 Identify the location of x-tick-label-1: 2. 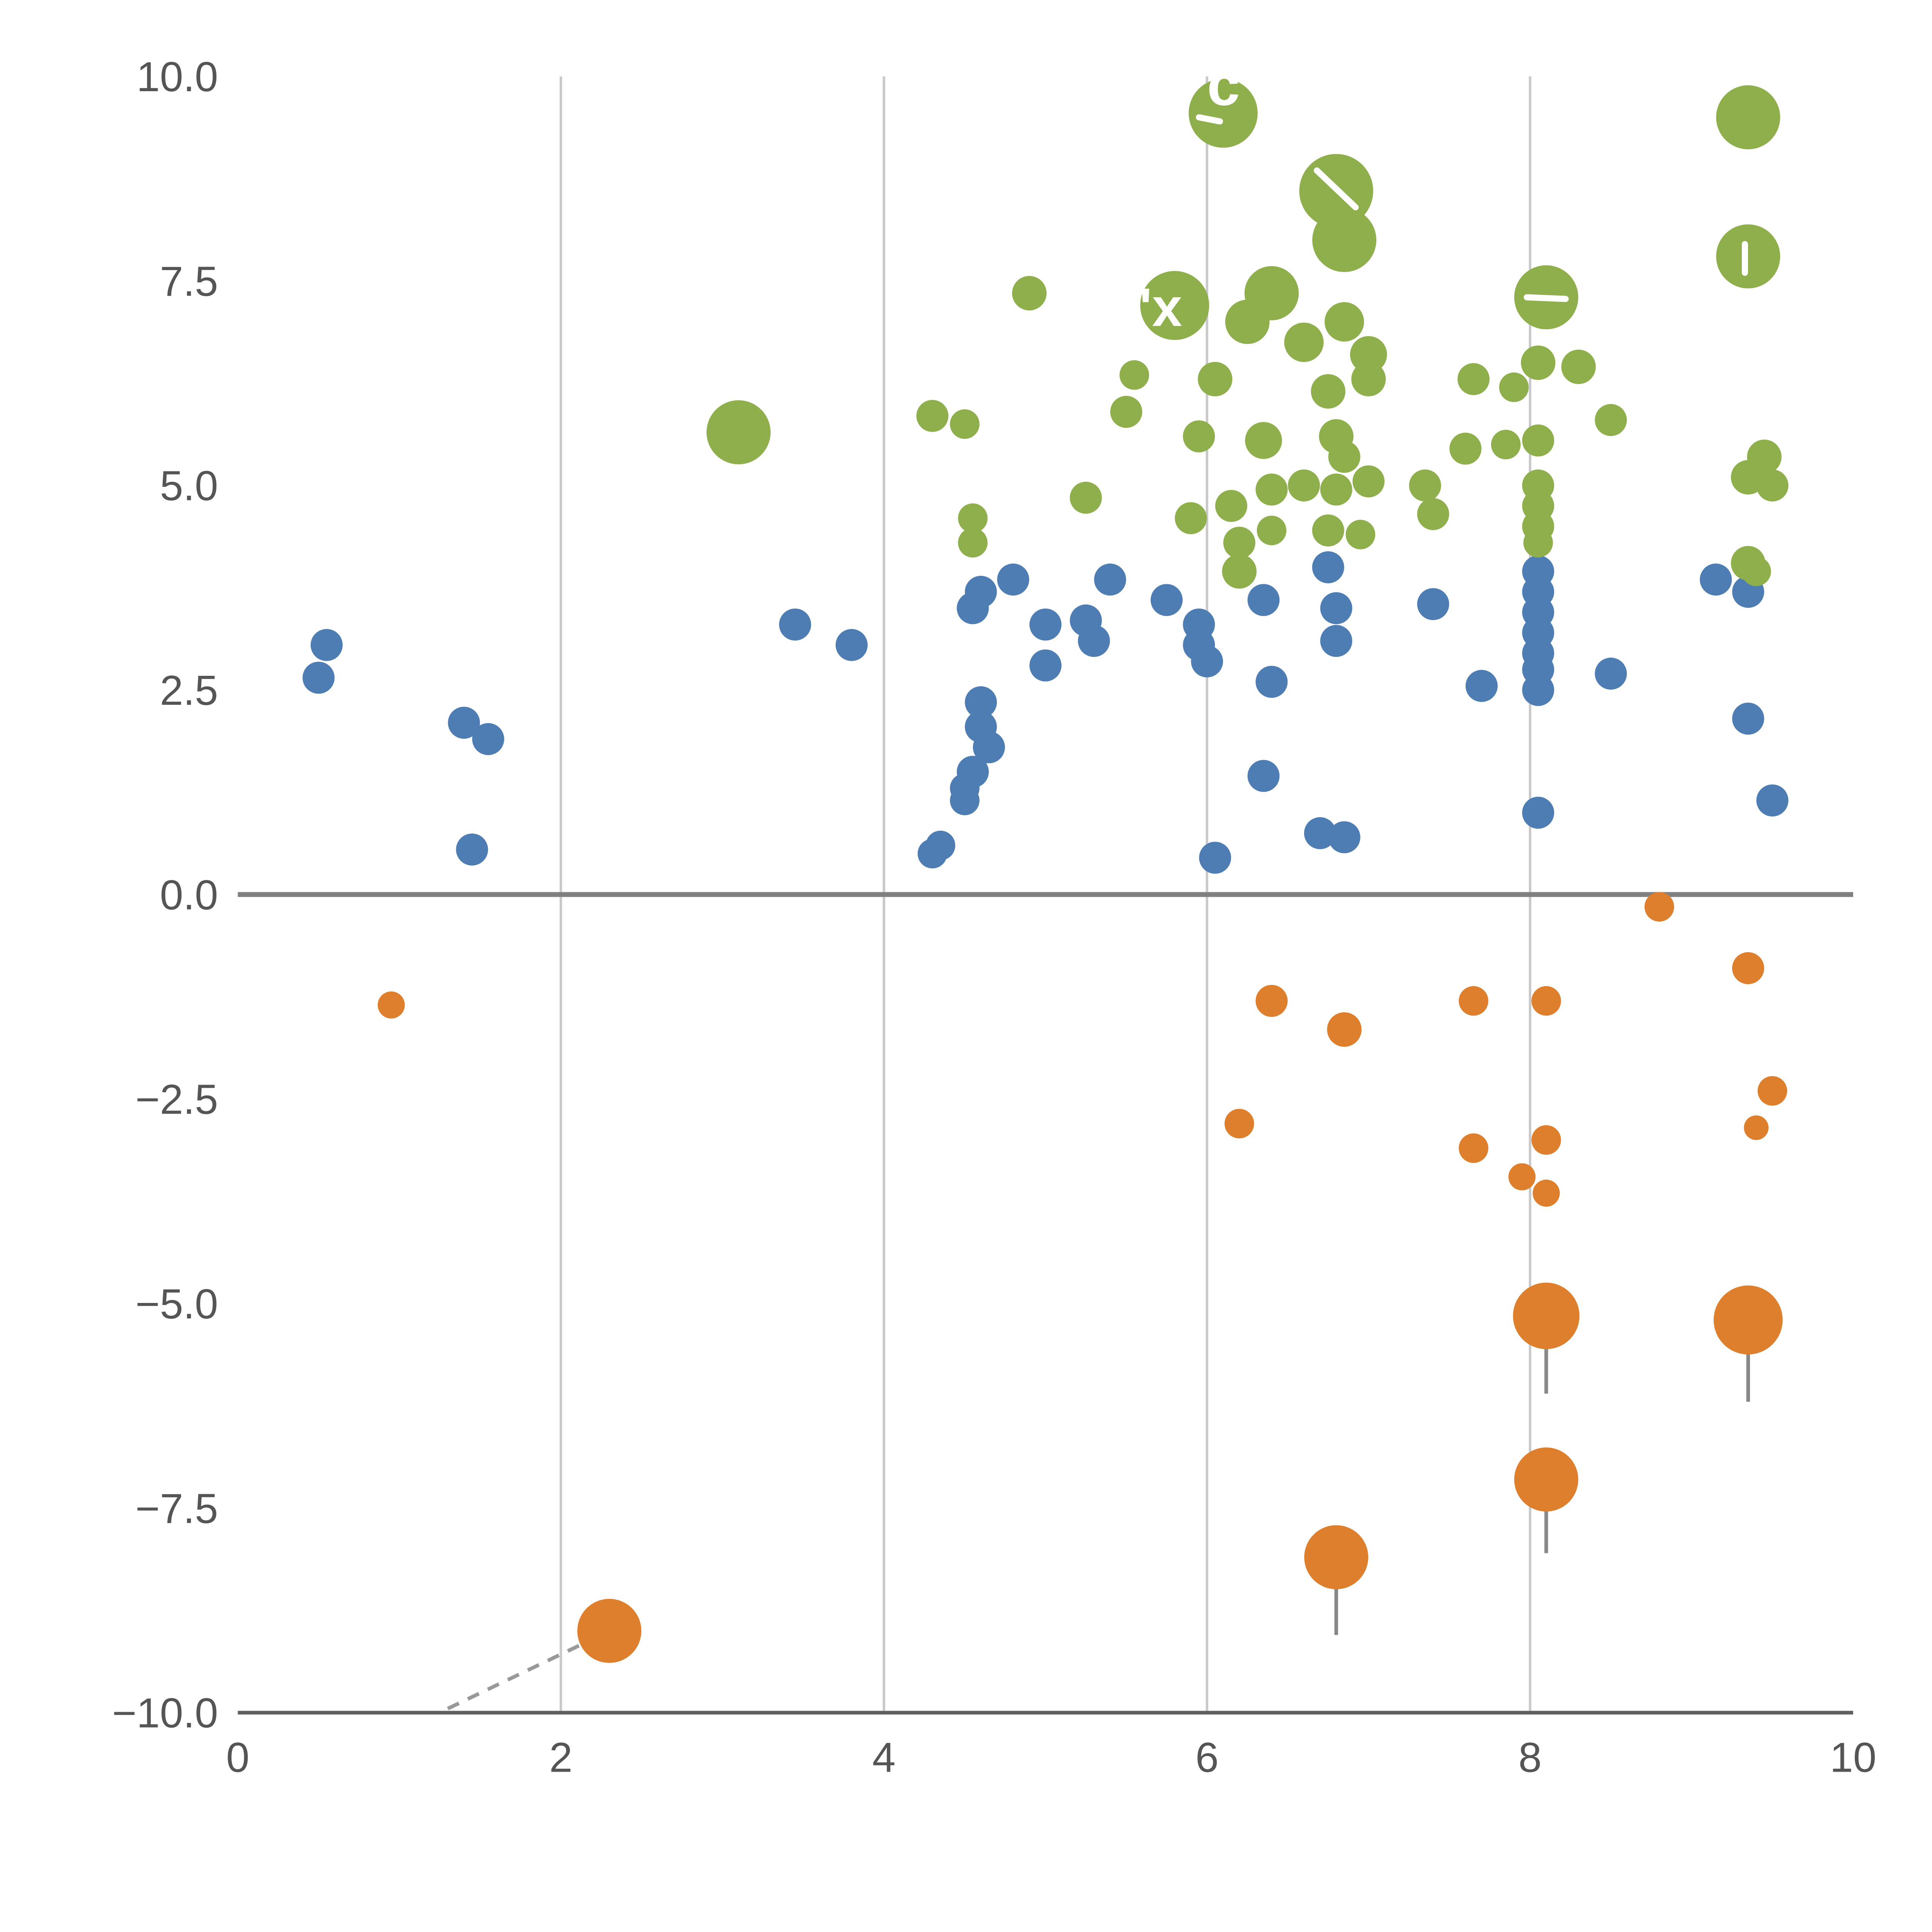
(560, 1757).